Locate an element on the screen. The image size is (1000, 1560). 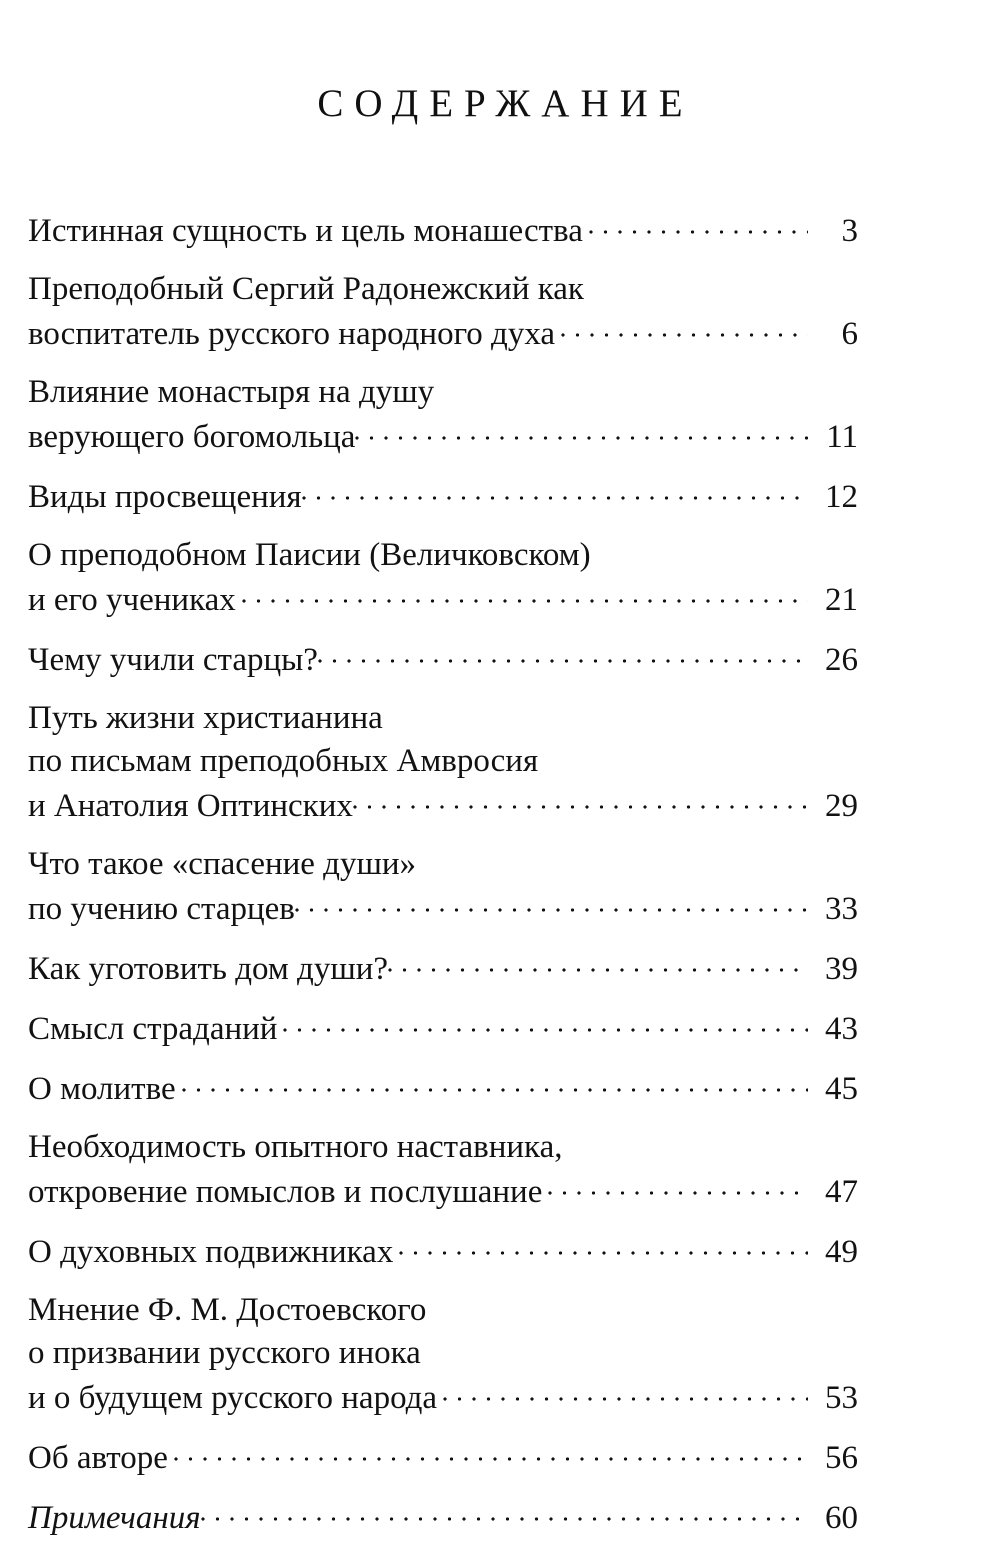
toc-entry: Виды просвещения 12 is located at coordinates (443, 496).